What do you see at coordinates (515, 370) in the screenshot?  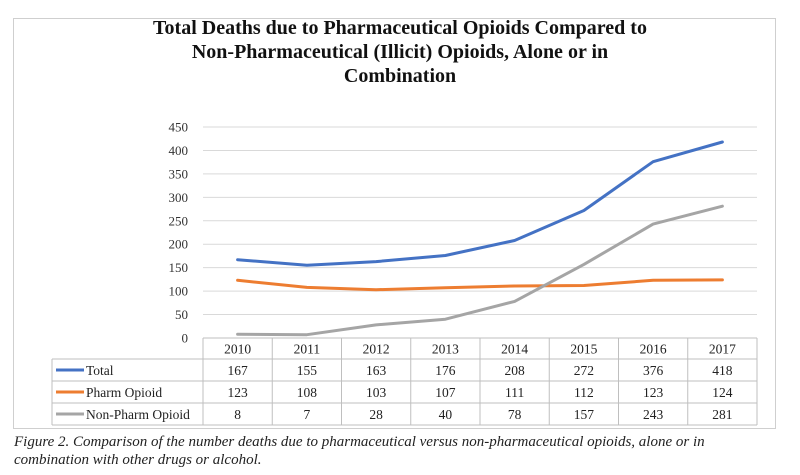 I see `data-label: 208` at bounding box center [515, 370].